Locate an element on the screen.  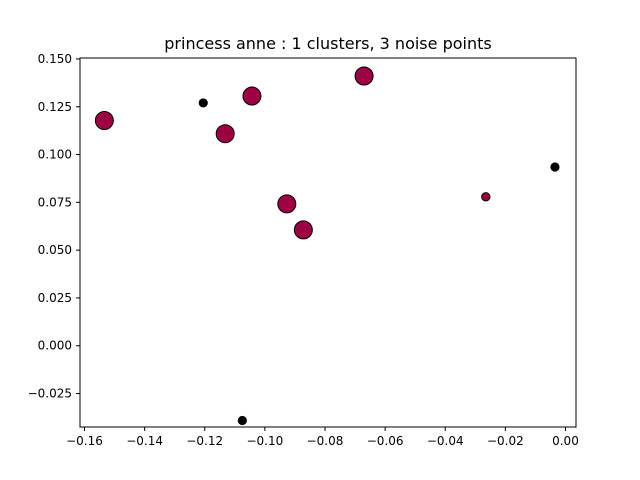
y-tick-label: 0.125 is located at coordinates (55, 107).